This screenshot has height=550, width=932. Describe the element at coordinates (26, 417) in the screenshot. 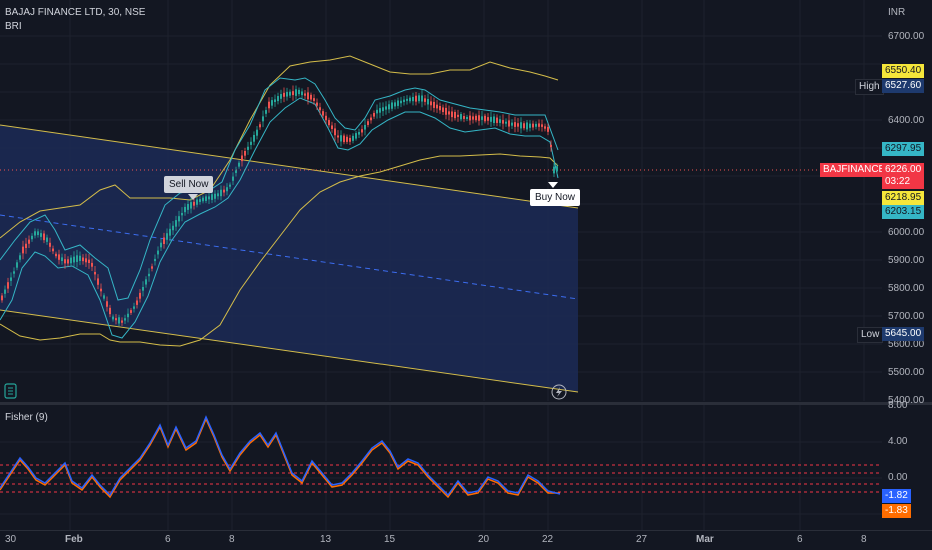

I see `fisher-title: Fisher (9)` at that location.